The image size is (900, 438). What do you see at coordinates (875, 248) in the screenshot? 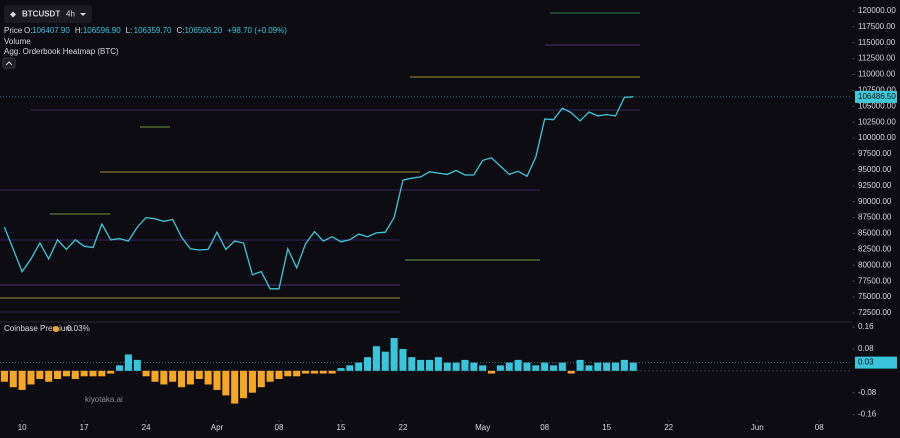
I see `y-tick-label: 82500.00` at bounding box center [875, 248].